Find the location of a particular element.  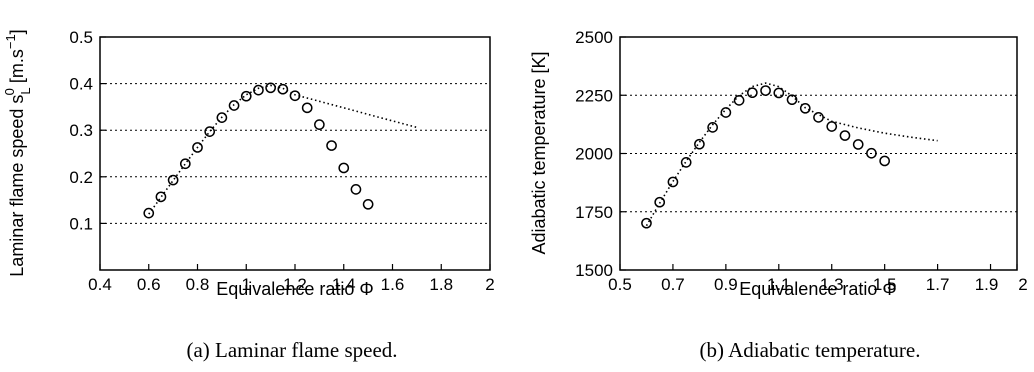

markers-b is located at coordinates (766, 157).